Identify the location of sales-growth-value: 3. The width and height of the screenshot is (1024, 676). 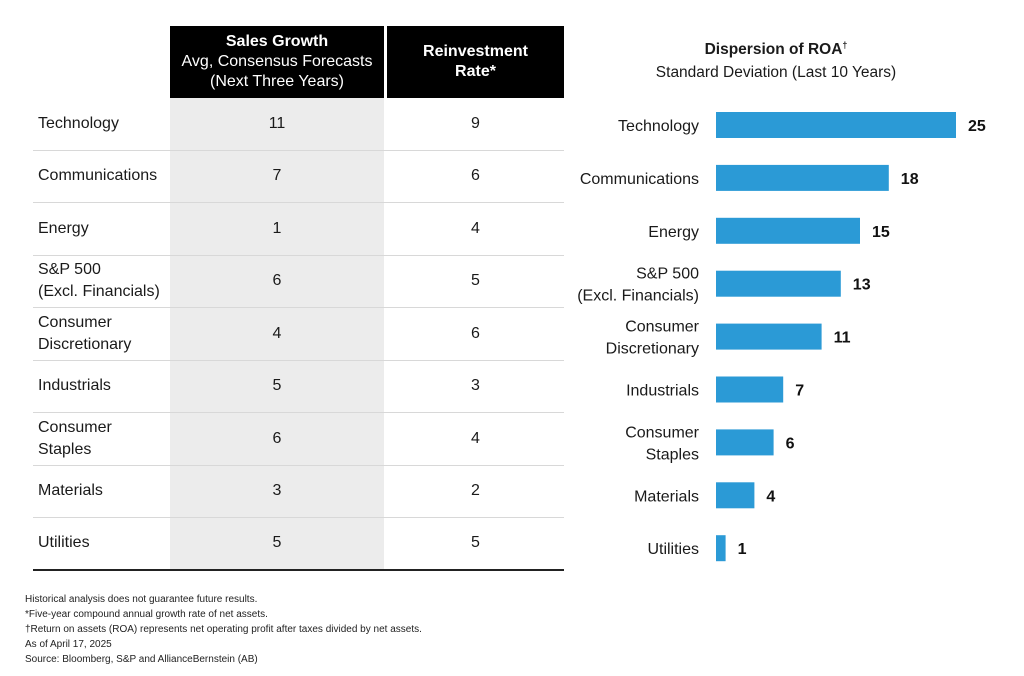
(277, 491).